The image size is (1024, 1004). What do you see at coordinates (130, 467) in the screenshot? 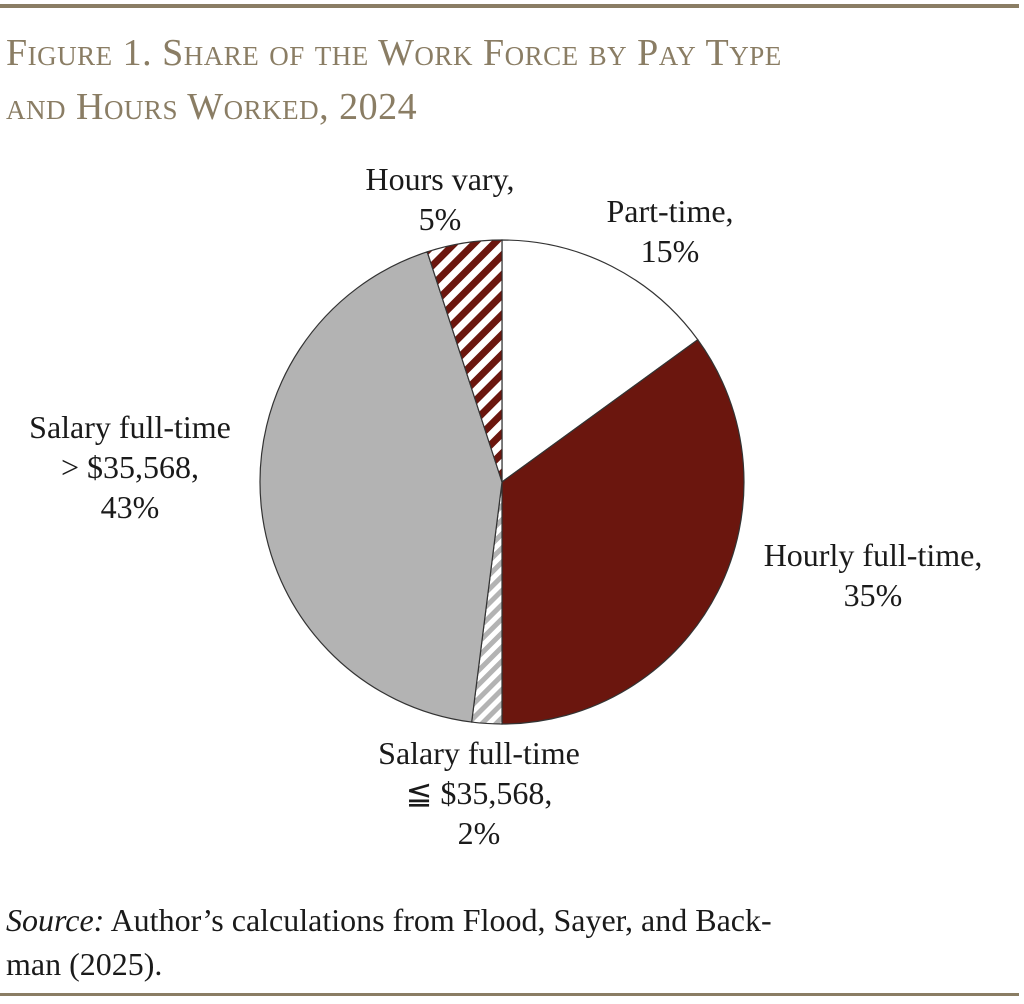
I see `pie-label-salary-full-time: Salary full-time > $35,568, 43%` at bounding box center [130, 467].